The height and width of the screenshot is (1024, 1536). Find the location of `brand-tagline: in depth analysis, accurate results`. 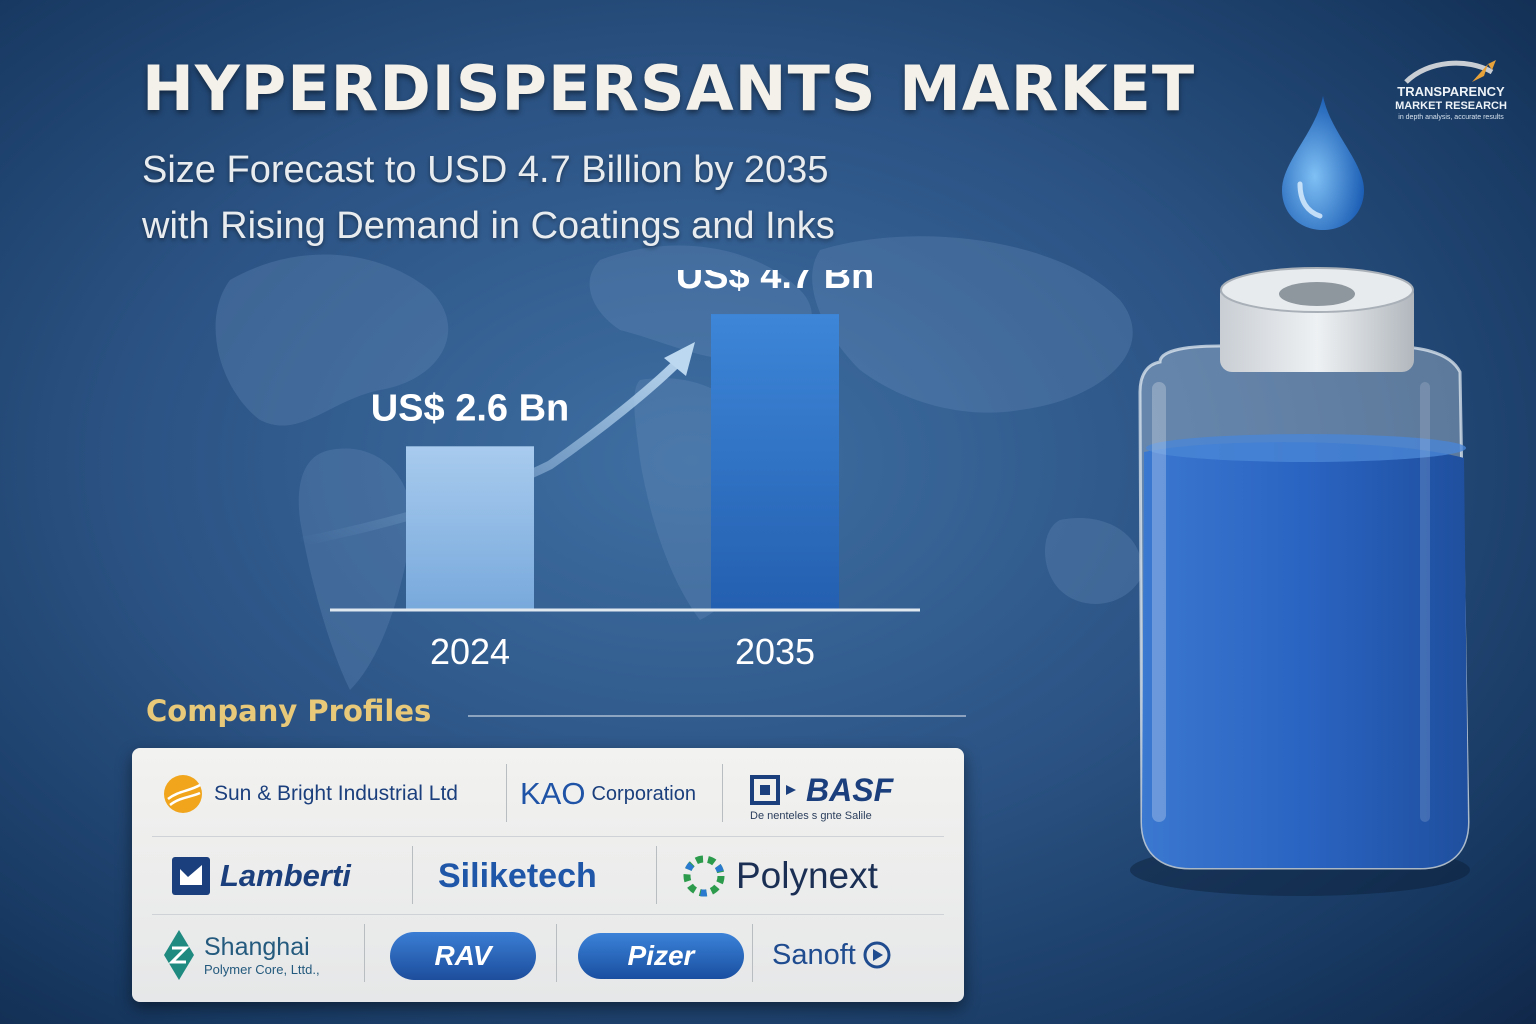

brand-tagline: in depth analysis, accurate results is located at coordinates (1451, 117).